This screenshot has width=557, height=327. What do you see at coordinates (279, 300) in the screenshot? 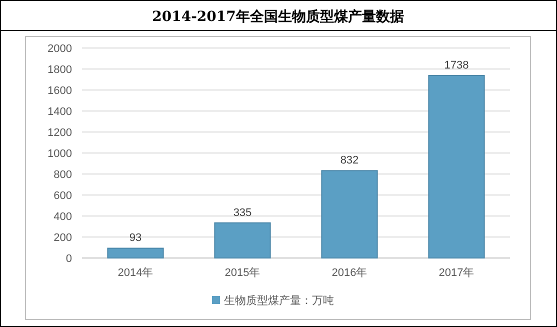
I see `legend-label: 生物质型煤产量：万吨` at bounding box center [279, 300].